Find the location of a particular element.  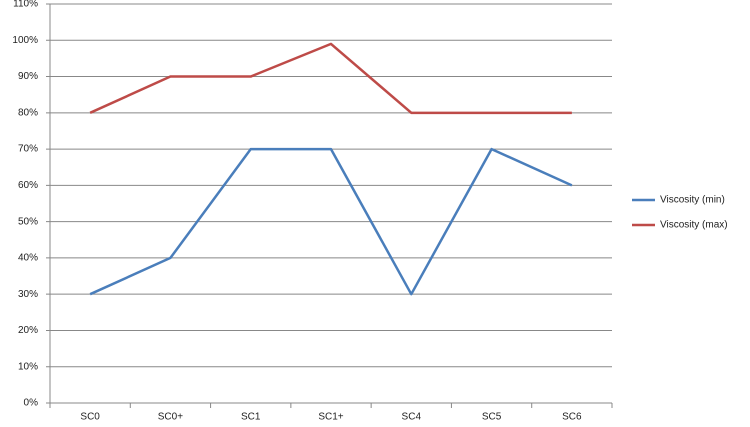

x-tick-label: SC1+ is located at coordinates (330, 417).